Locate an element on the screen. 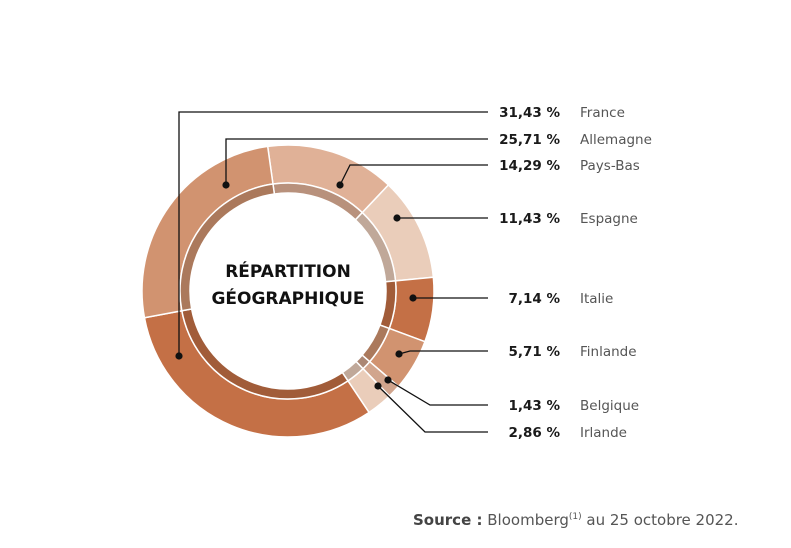  value-label-irlande: 2,86 % is located at coordinates (534, 433).